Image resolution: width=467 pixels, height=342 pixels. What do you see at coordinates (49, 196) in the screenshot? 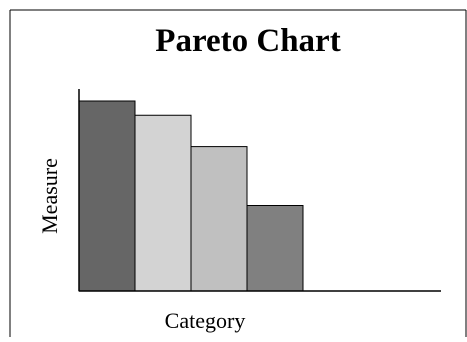
I see `y-axis-label: Measure` at bounding box center [49, 196].